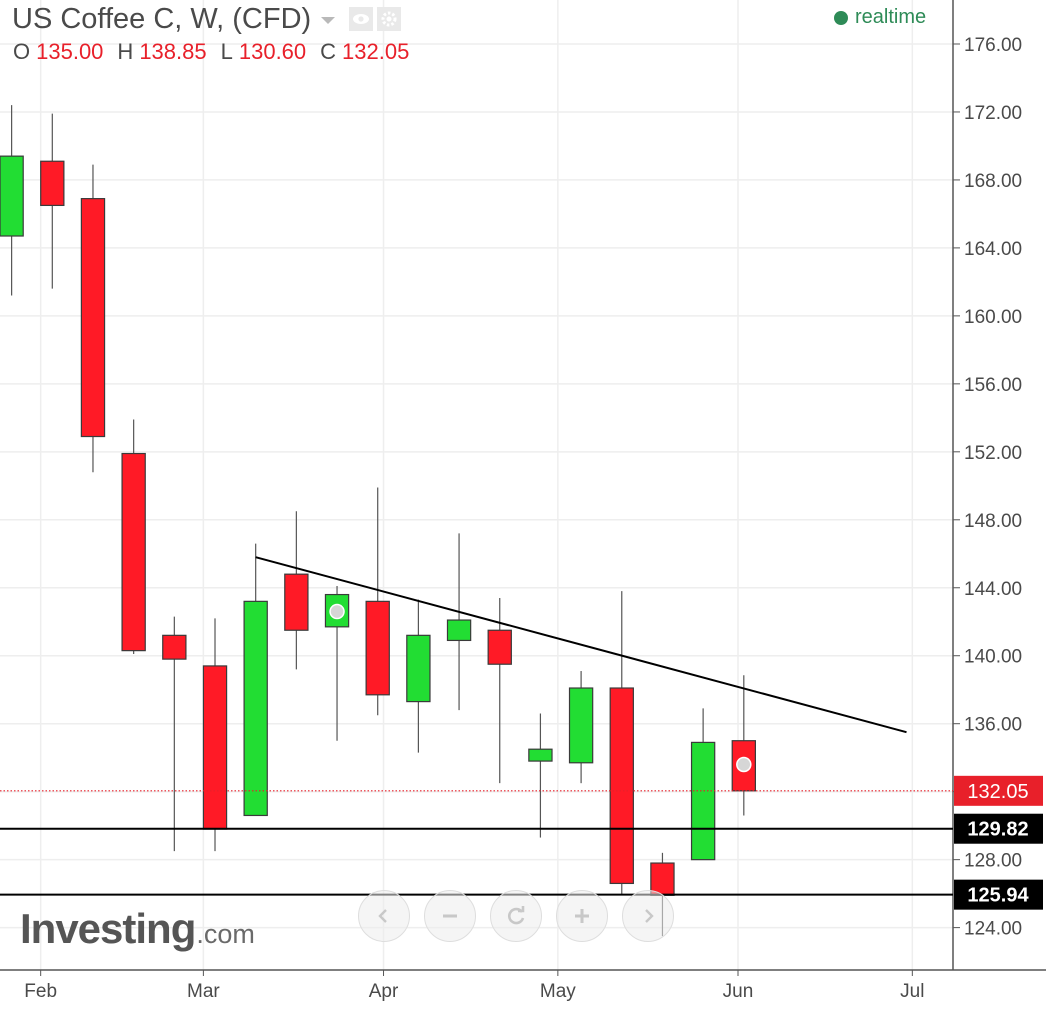  I want to click on scroll-right-button, so click(648, 916).